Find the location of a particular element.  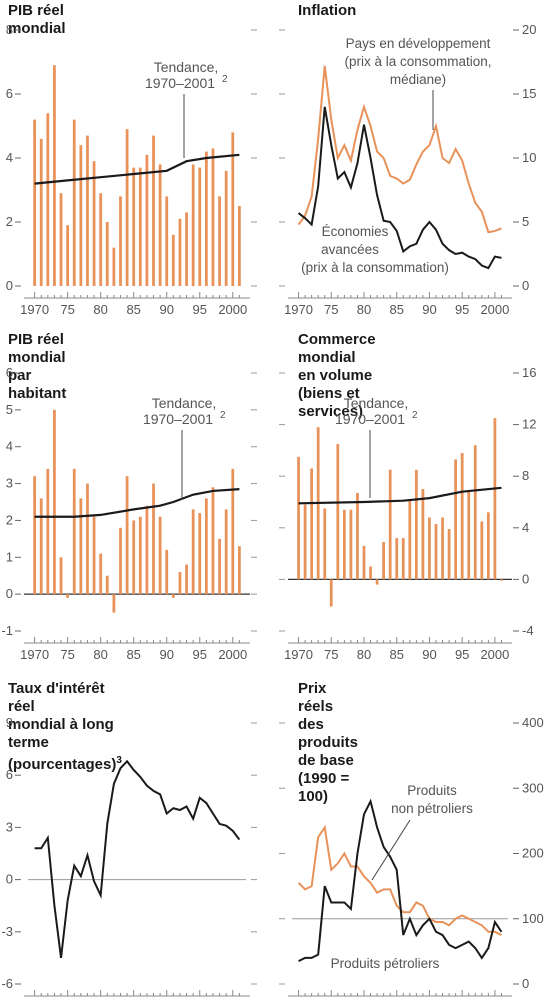

y-tick-label: 16 is located at coordinates (529, 372).